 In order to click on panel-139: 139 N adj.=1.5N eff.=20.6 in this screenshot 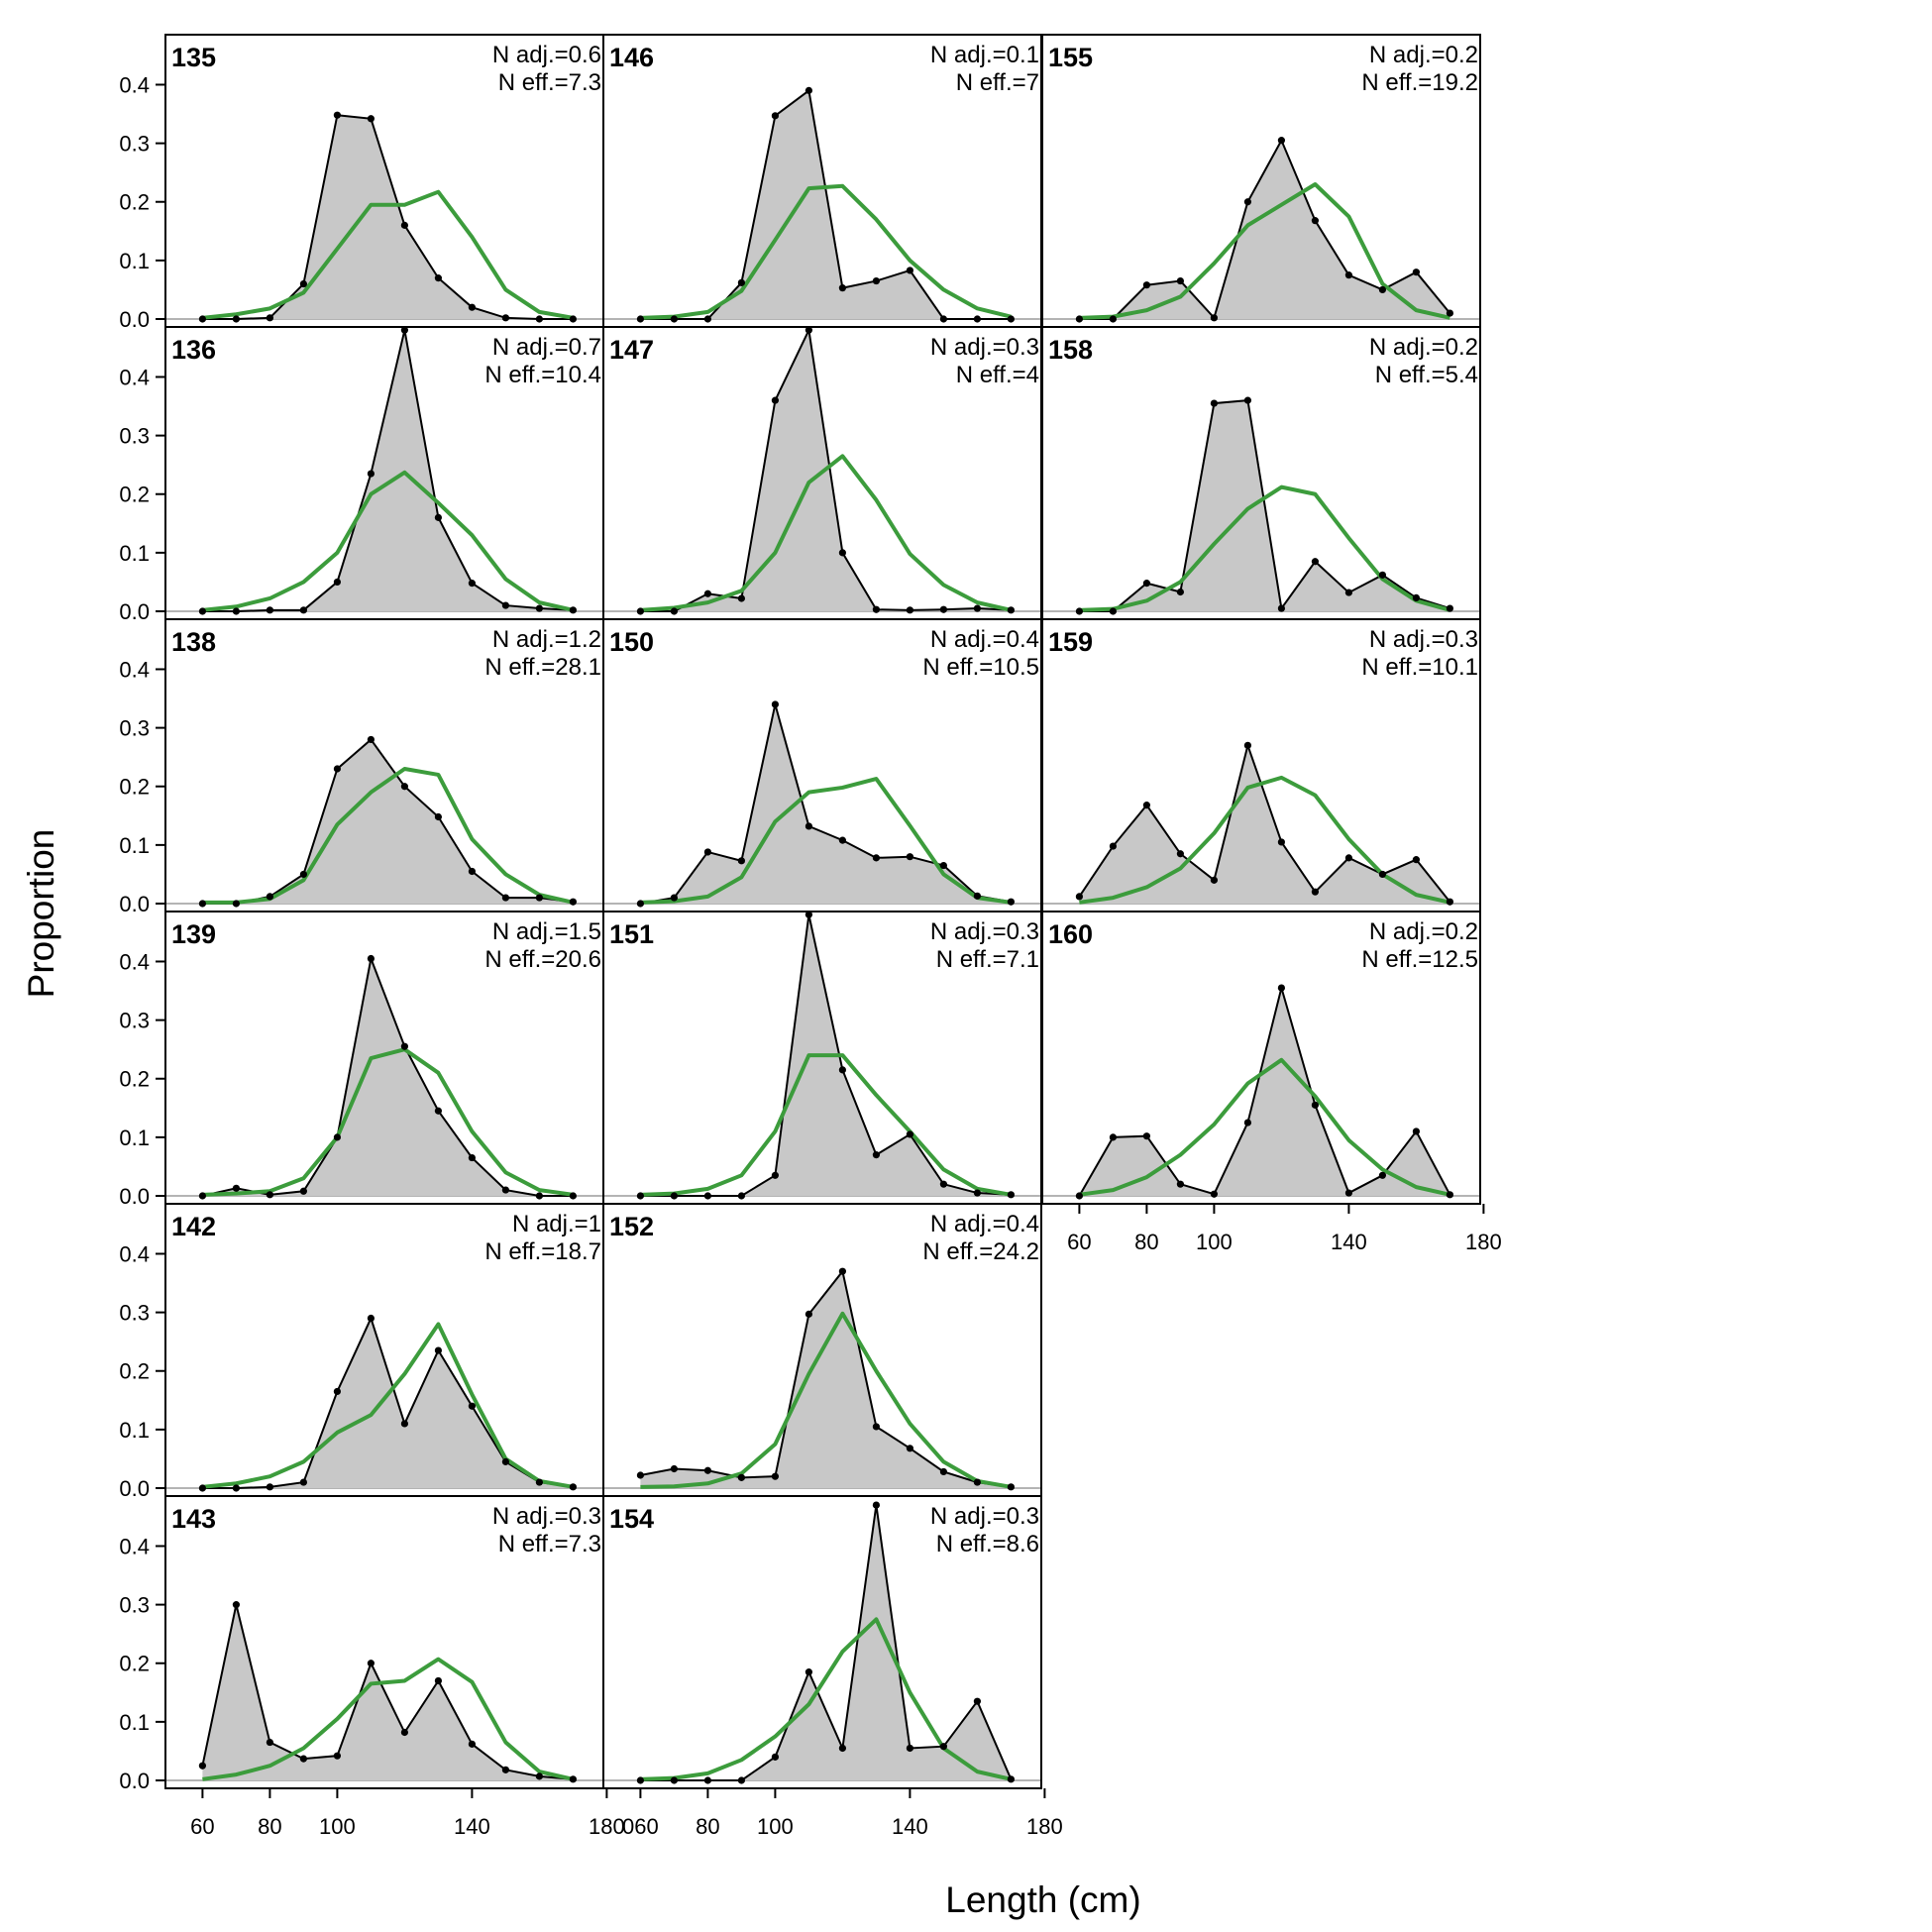, I will do `click(384, 1058)`.